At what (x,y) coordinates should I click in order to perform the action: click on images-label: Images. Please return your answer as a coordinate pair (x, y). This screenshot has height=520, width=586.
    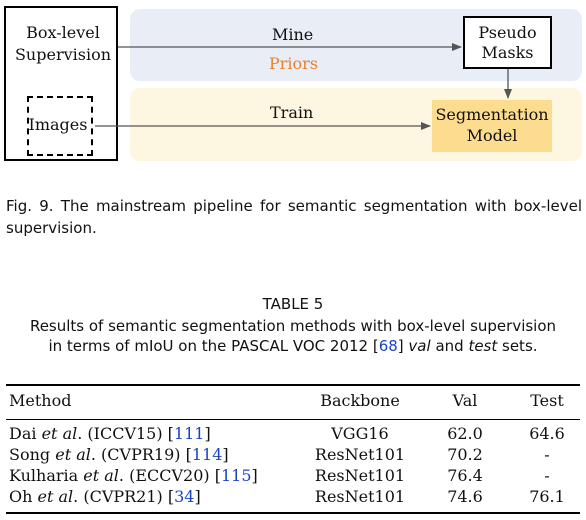
    Looking at the image, I should click on (58, 124).